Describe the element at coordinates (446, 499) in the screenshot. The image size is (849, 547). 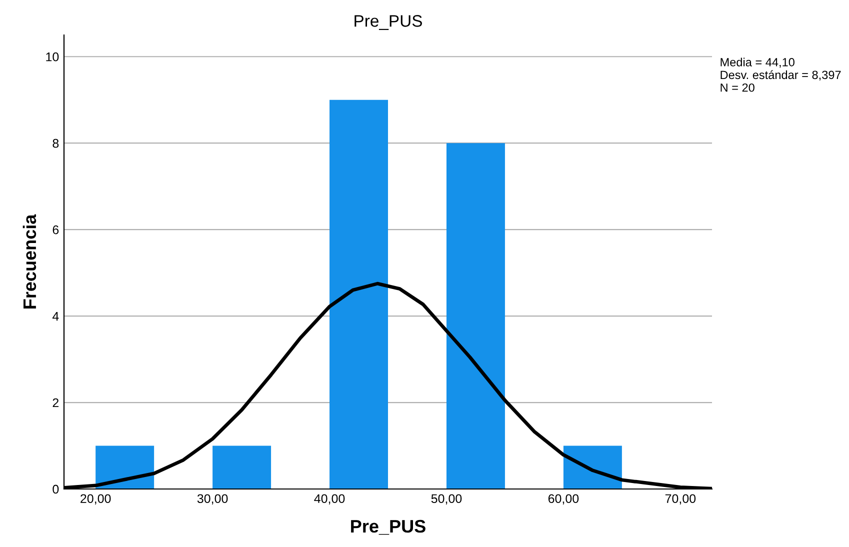
I see `x-tick-label: 50,00` at that location.